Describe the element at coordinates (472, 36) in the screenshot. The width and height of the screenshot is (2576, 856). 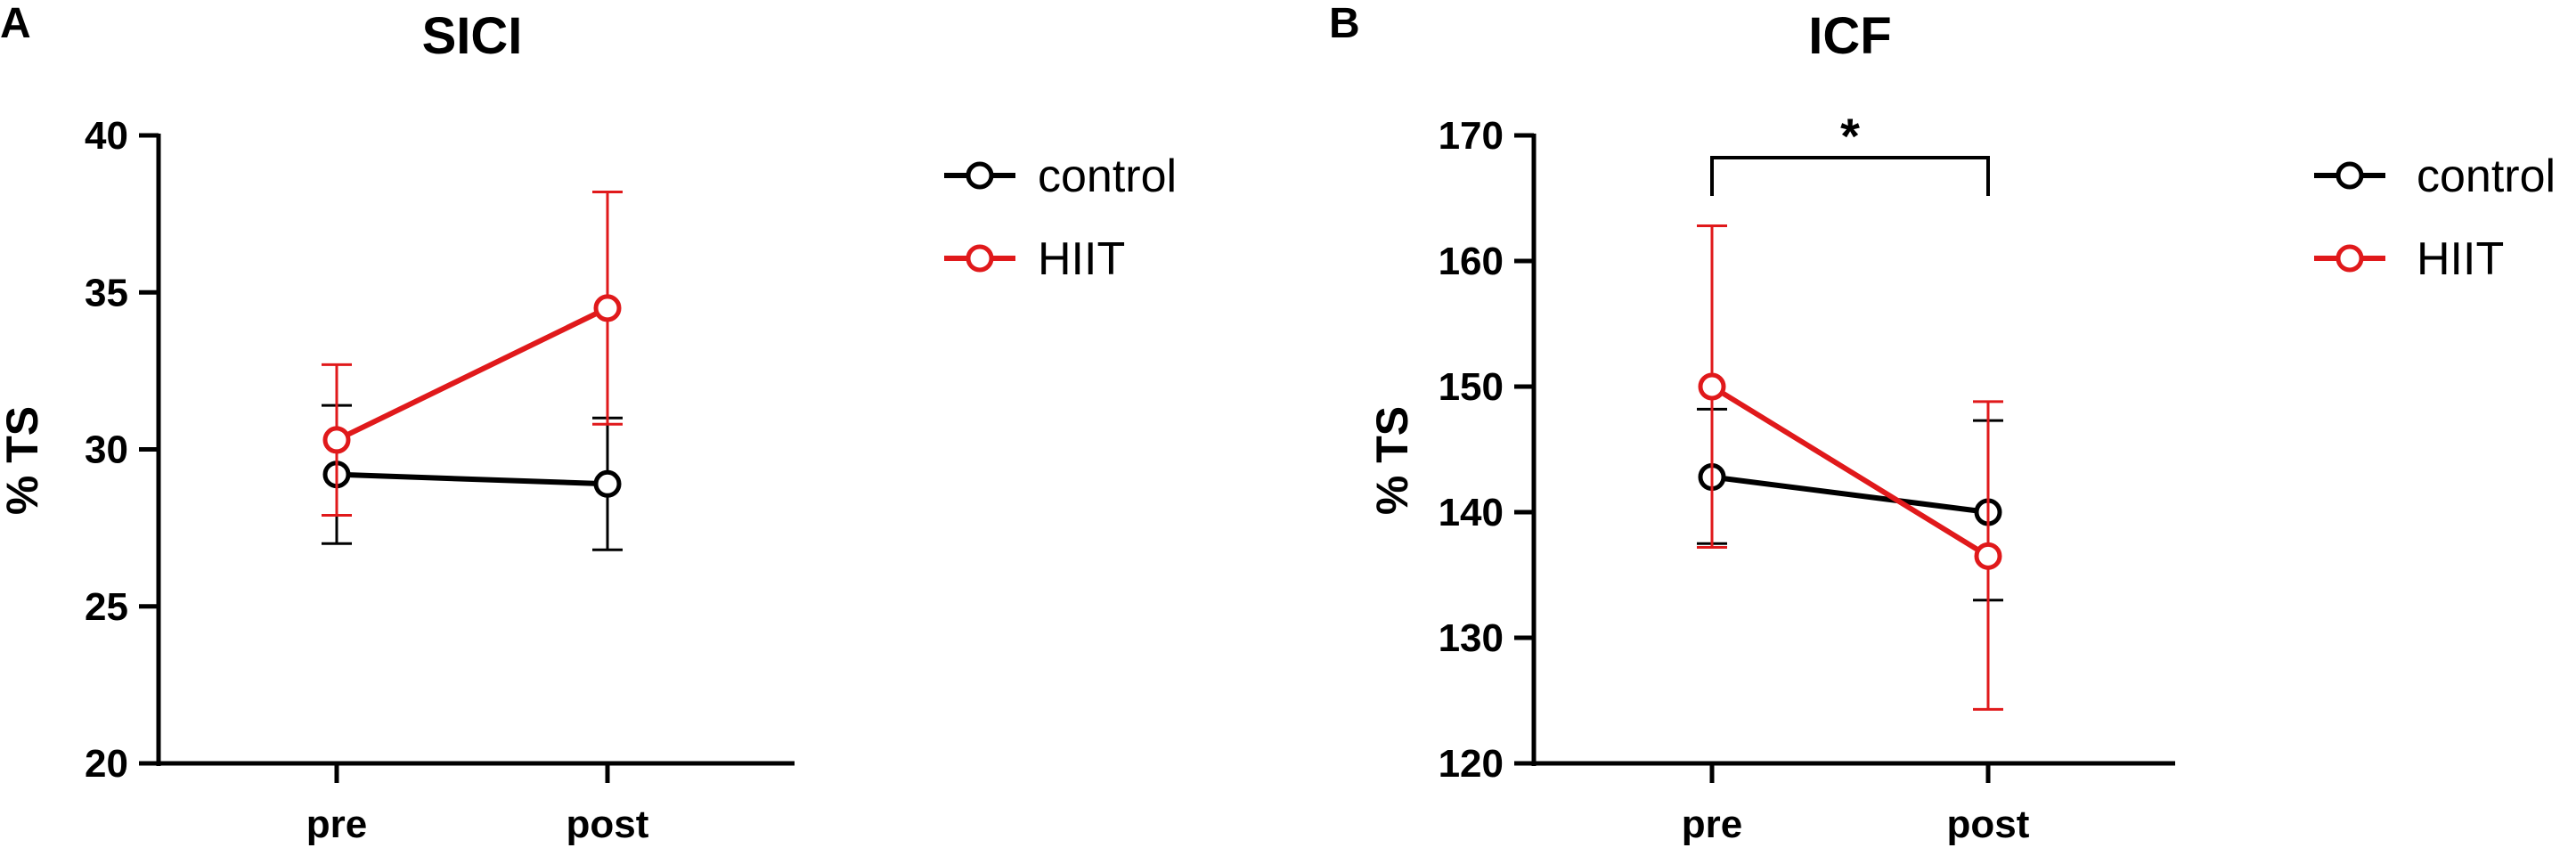
I see `chart-title: SICI` at that location.